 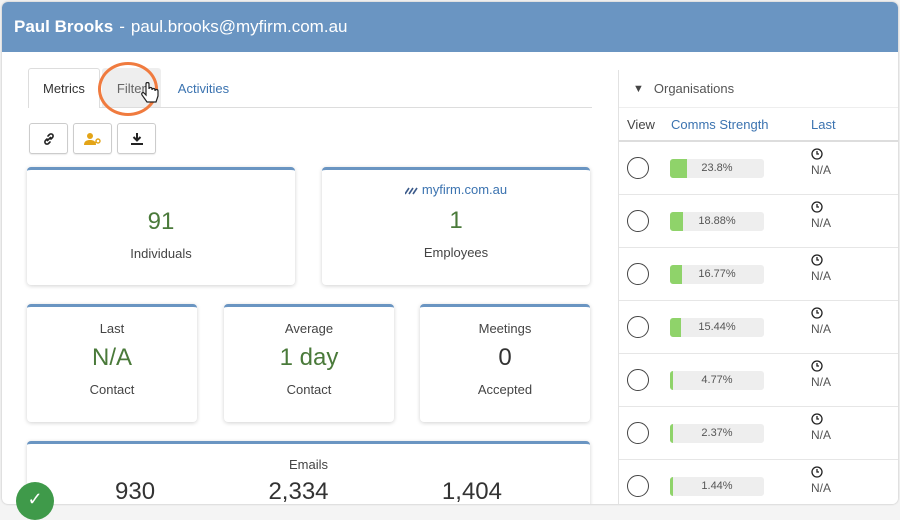 What do you see at coordinates (161, 221) in the screenshot?
I see `individuals-value: 91` at bounding box center [161, 221].